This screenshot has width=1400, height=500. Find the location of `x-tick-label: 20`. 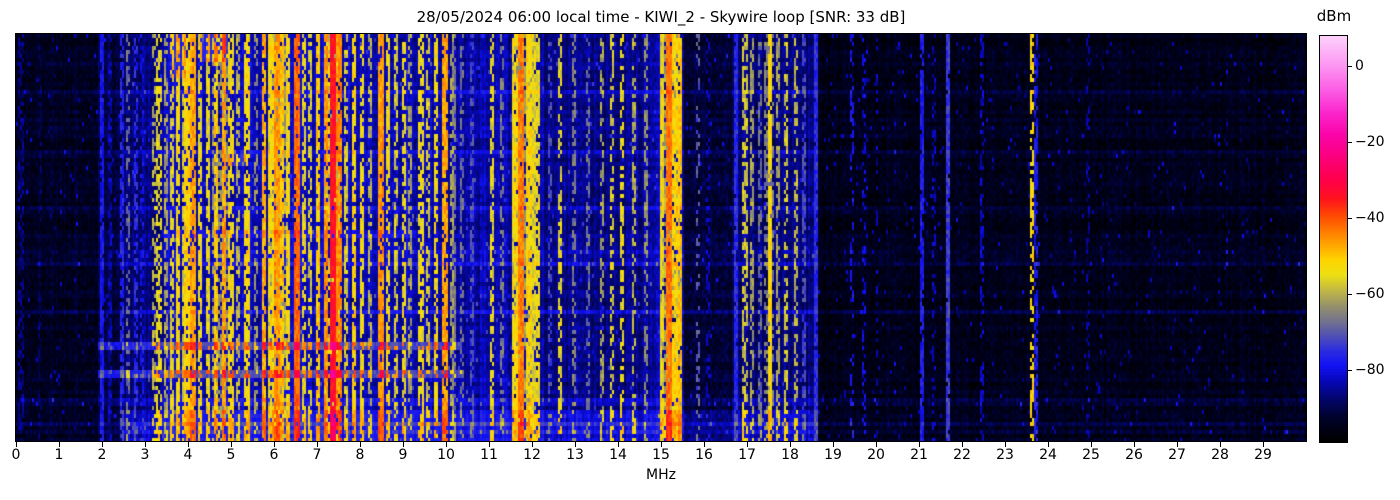

x-tick-label: 20 is located at coordinates (876, 455).